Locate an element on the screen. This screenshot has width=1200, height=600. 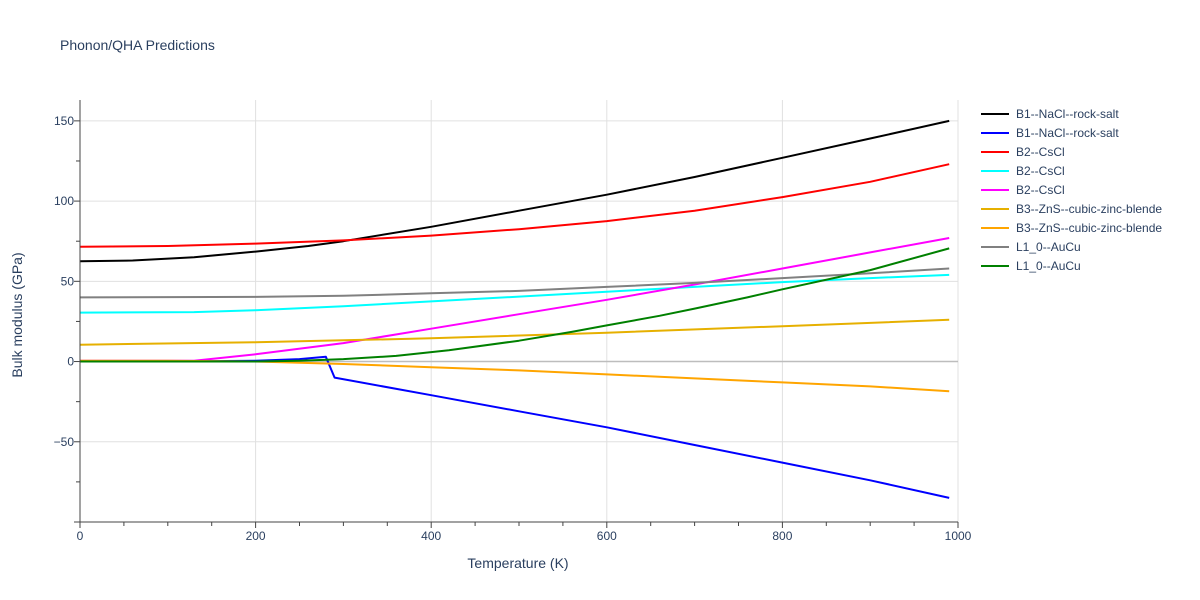
y-tick-label: 0 is located at coordinates (70, 362).